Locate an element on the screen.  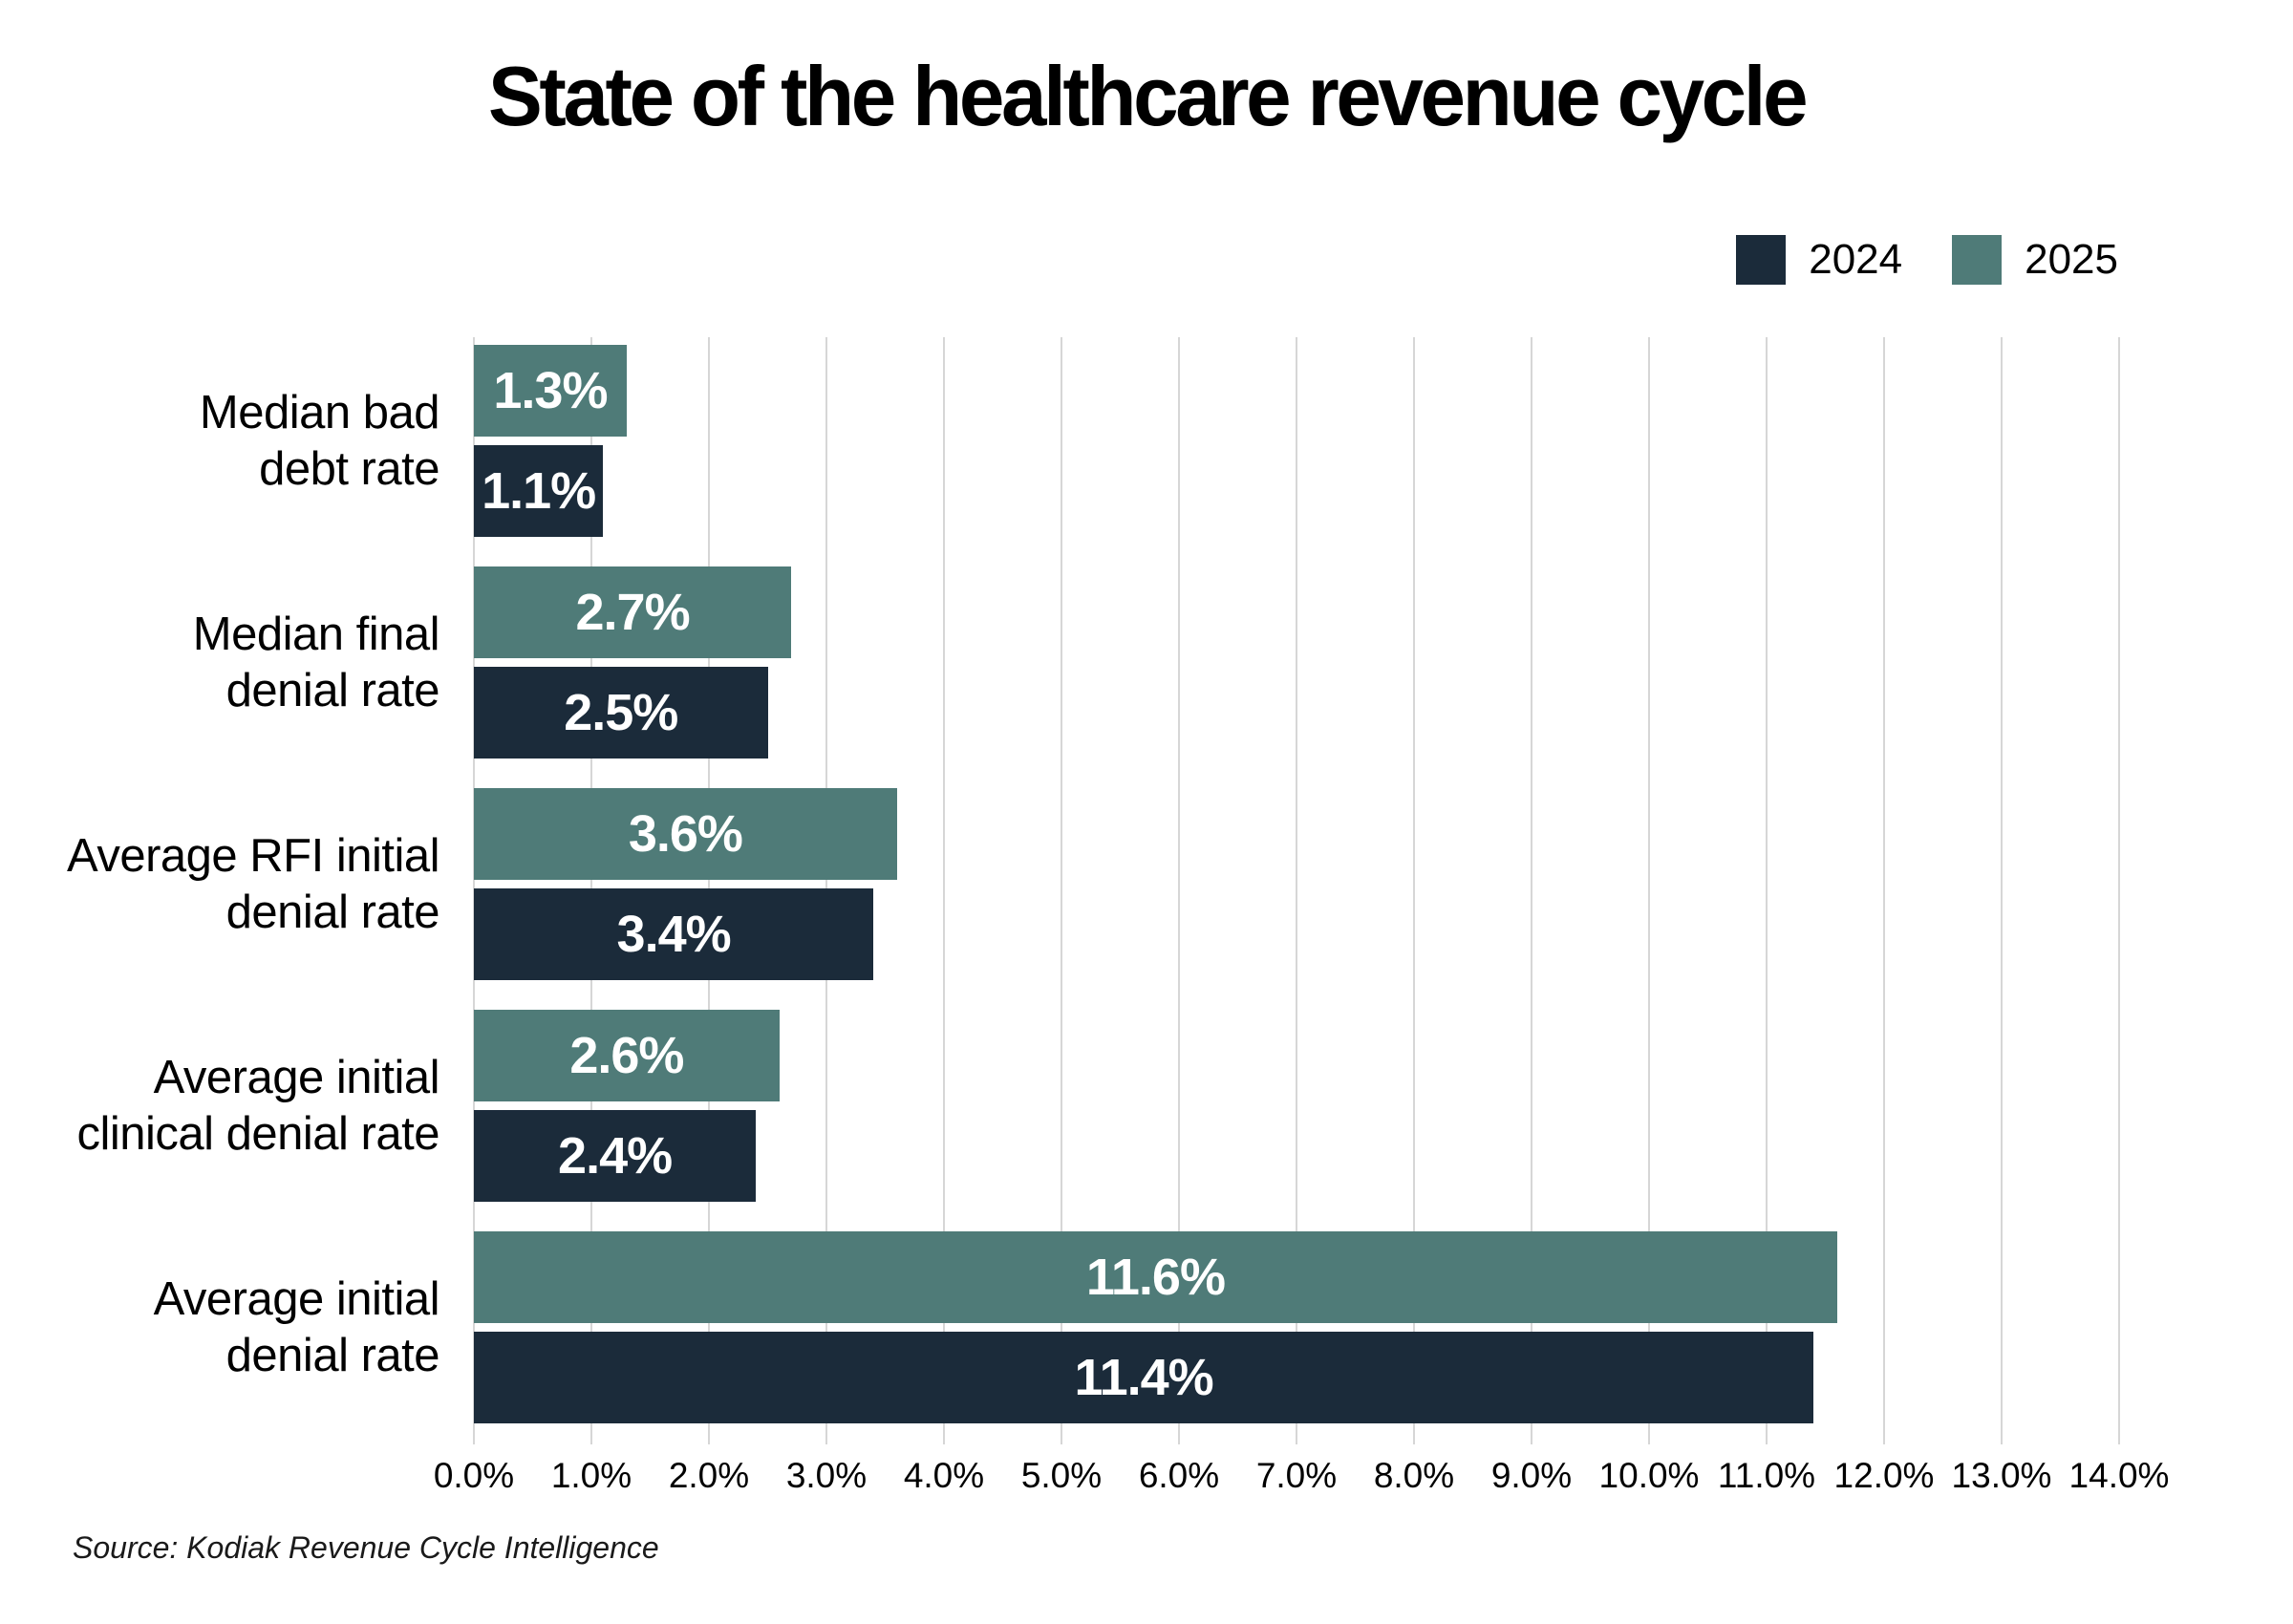
legend-swatch-2025 is located at coordinates (1977, 260).